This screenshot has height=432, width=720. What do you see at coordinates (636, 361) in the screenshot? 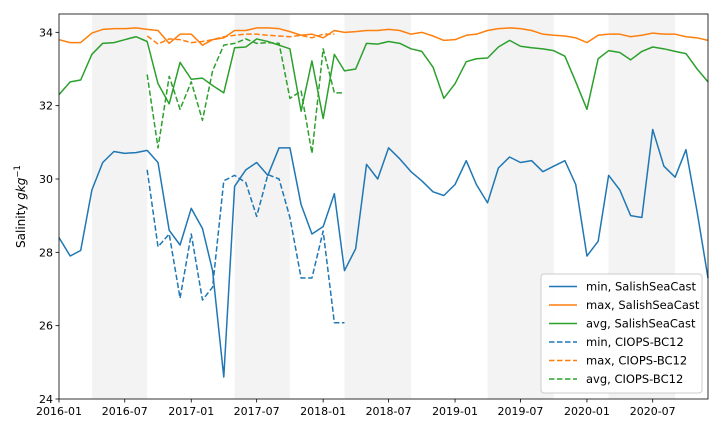
I see `legend-label: max, CIOPS-BC12` at bounding box center [636, 361].